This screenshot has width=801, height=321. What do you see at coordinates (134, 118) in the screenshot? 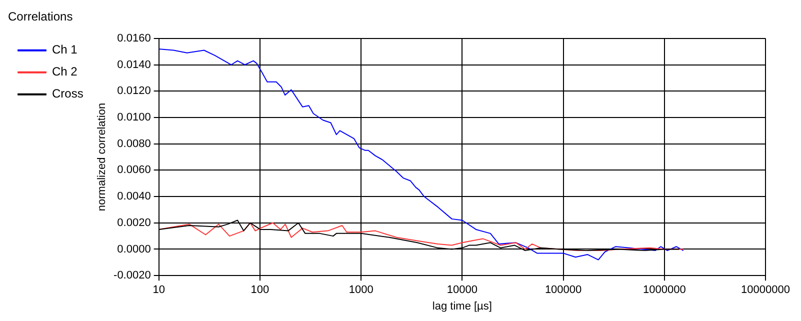
I see `y-tick-label: 0.0100` at bounding box center [134, 118].